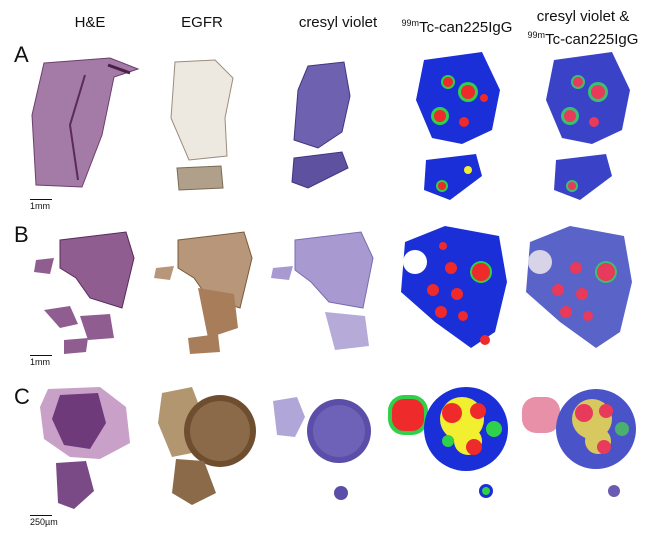 Image resolution: width=650 pixels, height=535 pixels. I want to click on scale-bar-b, so click(41, 355).